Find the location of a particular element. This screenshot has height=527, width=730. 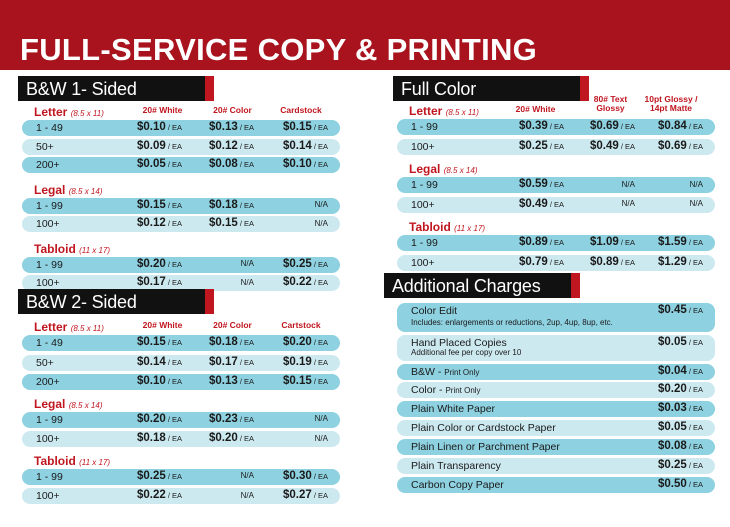

color-group-1-size: (8.5 x 14) is located at coordinates (460, 170).